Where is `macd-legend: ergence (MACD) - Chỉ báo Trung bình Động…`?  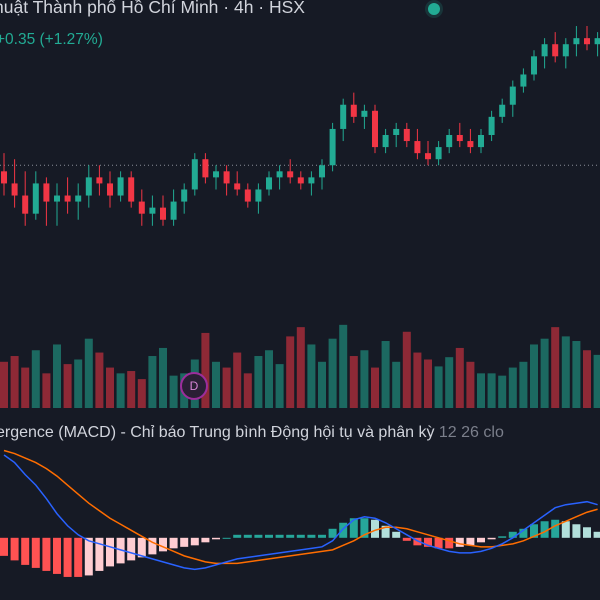
macd-legend: ergence (MACD) - Chỉ báo Trung bình Động… is located at coordinates (252, 433).